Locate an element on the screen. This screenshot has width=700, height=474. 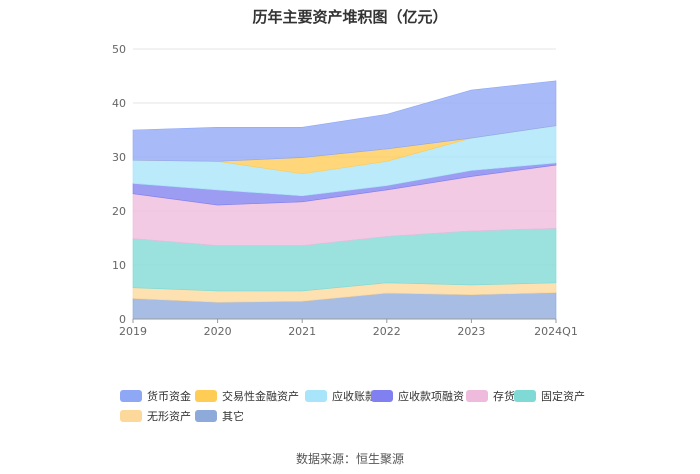
y-tick-label: 30 is located at coordinates (119, 157).